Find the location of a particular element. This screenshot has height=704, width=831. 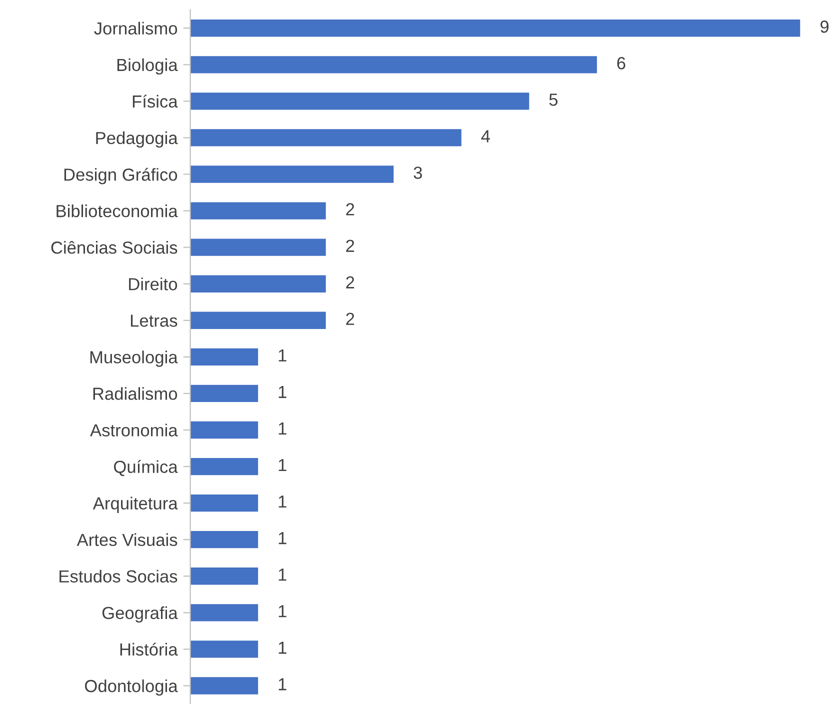

y-tick-label: Biblioteconomia is located at coordinates (117, 211).